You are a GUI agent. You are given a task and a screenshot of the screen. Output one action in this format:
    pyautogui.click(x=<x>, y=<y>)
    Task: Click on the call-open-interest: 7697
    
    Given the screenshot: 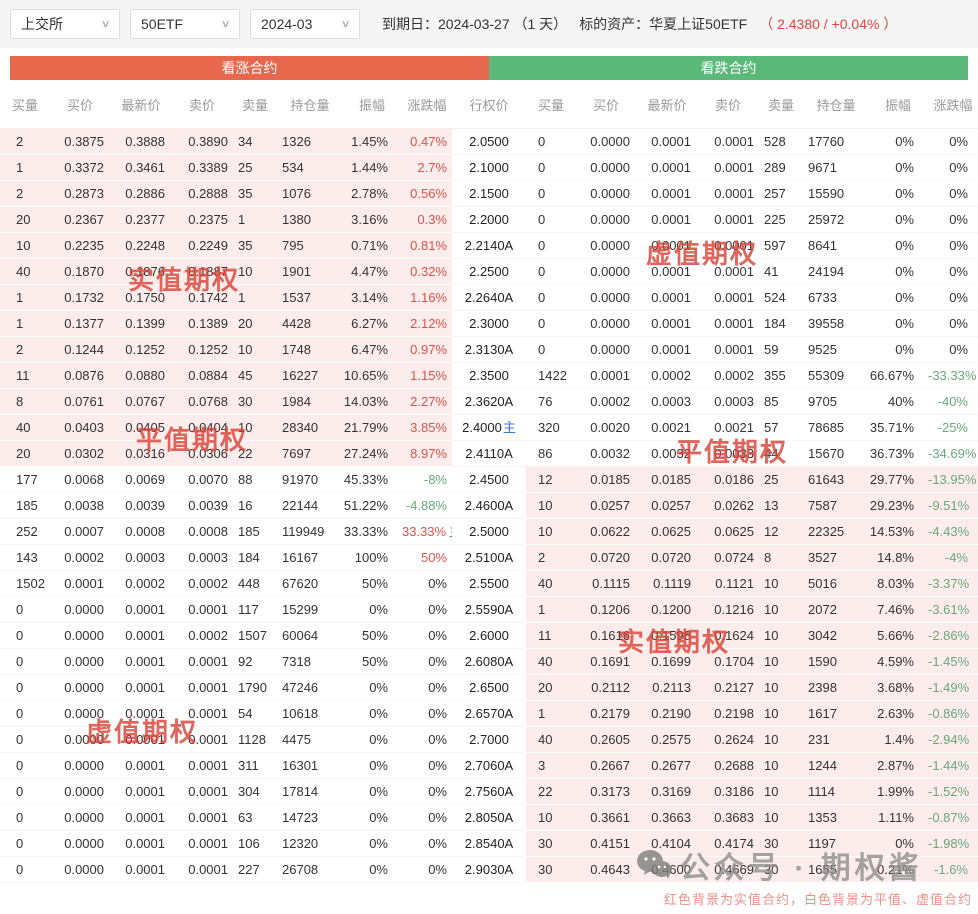 What is the action you would take?
    pyautogui.click(x=310, y=454)
    